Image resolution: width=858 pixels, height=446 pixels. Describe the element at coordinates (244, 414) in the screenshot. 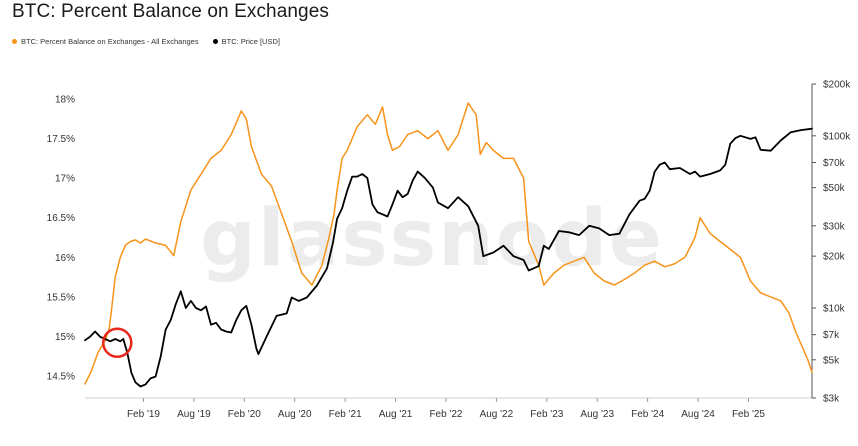

I see `x-tick-label: Feb '20` at that location.